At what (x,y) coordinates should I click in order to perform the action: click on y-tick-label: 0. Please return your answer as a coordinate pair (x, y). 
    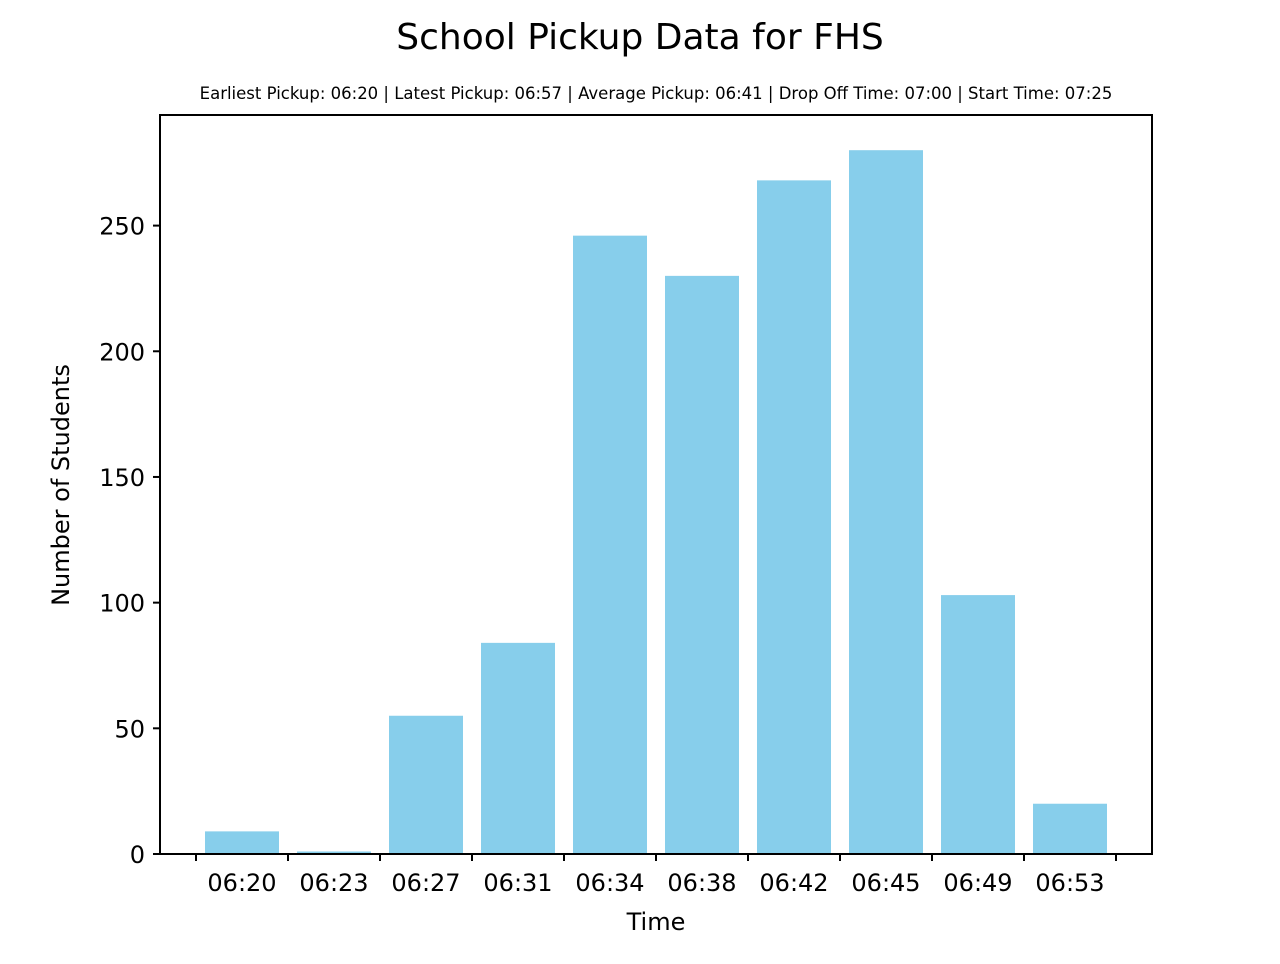
    Looking at the image, I should click on (137, 855).